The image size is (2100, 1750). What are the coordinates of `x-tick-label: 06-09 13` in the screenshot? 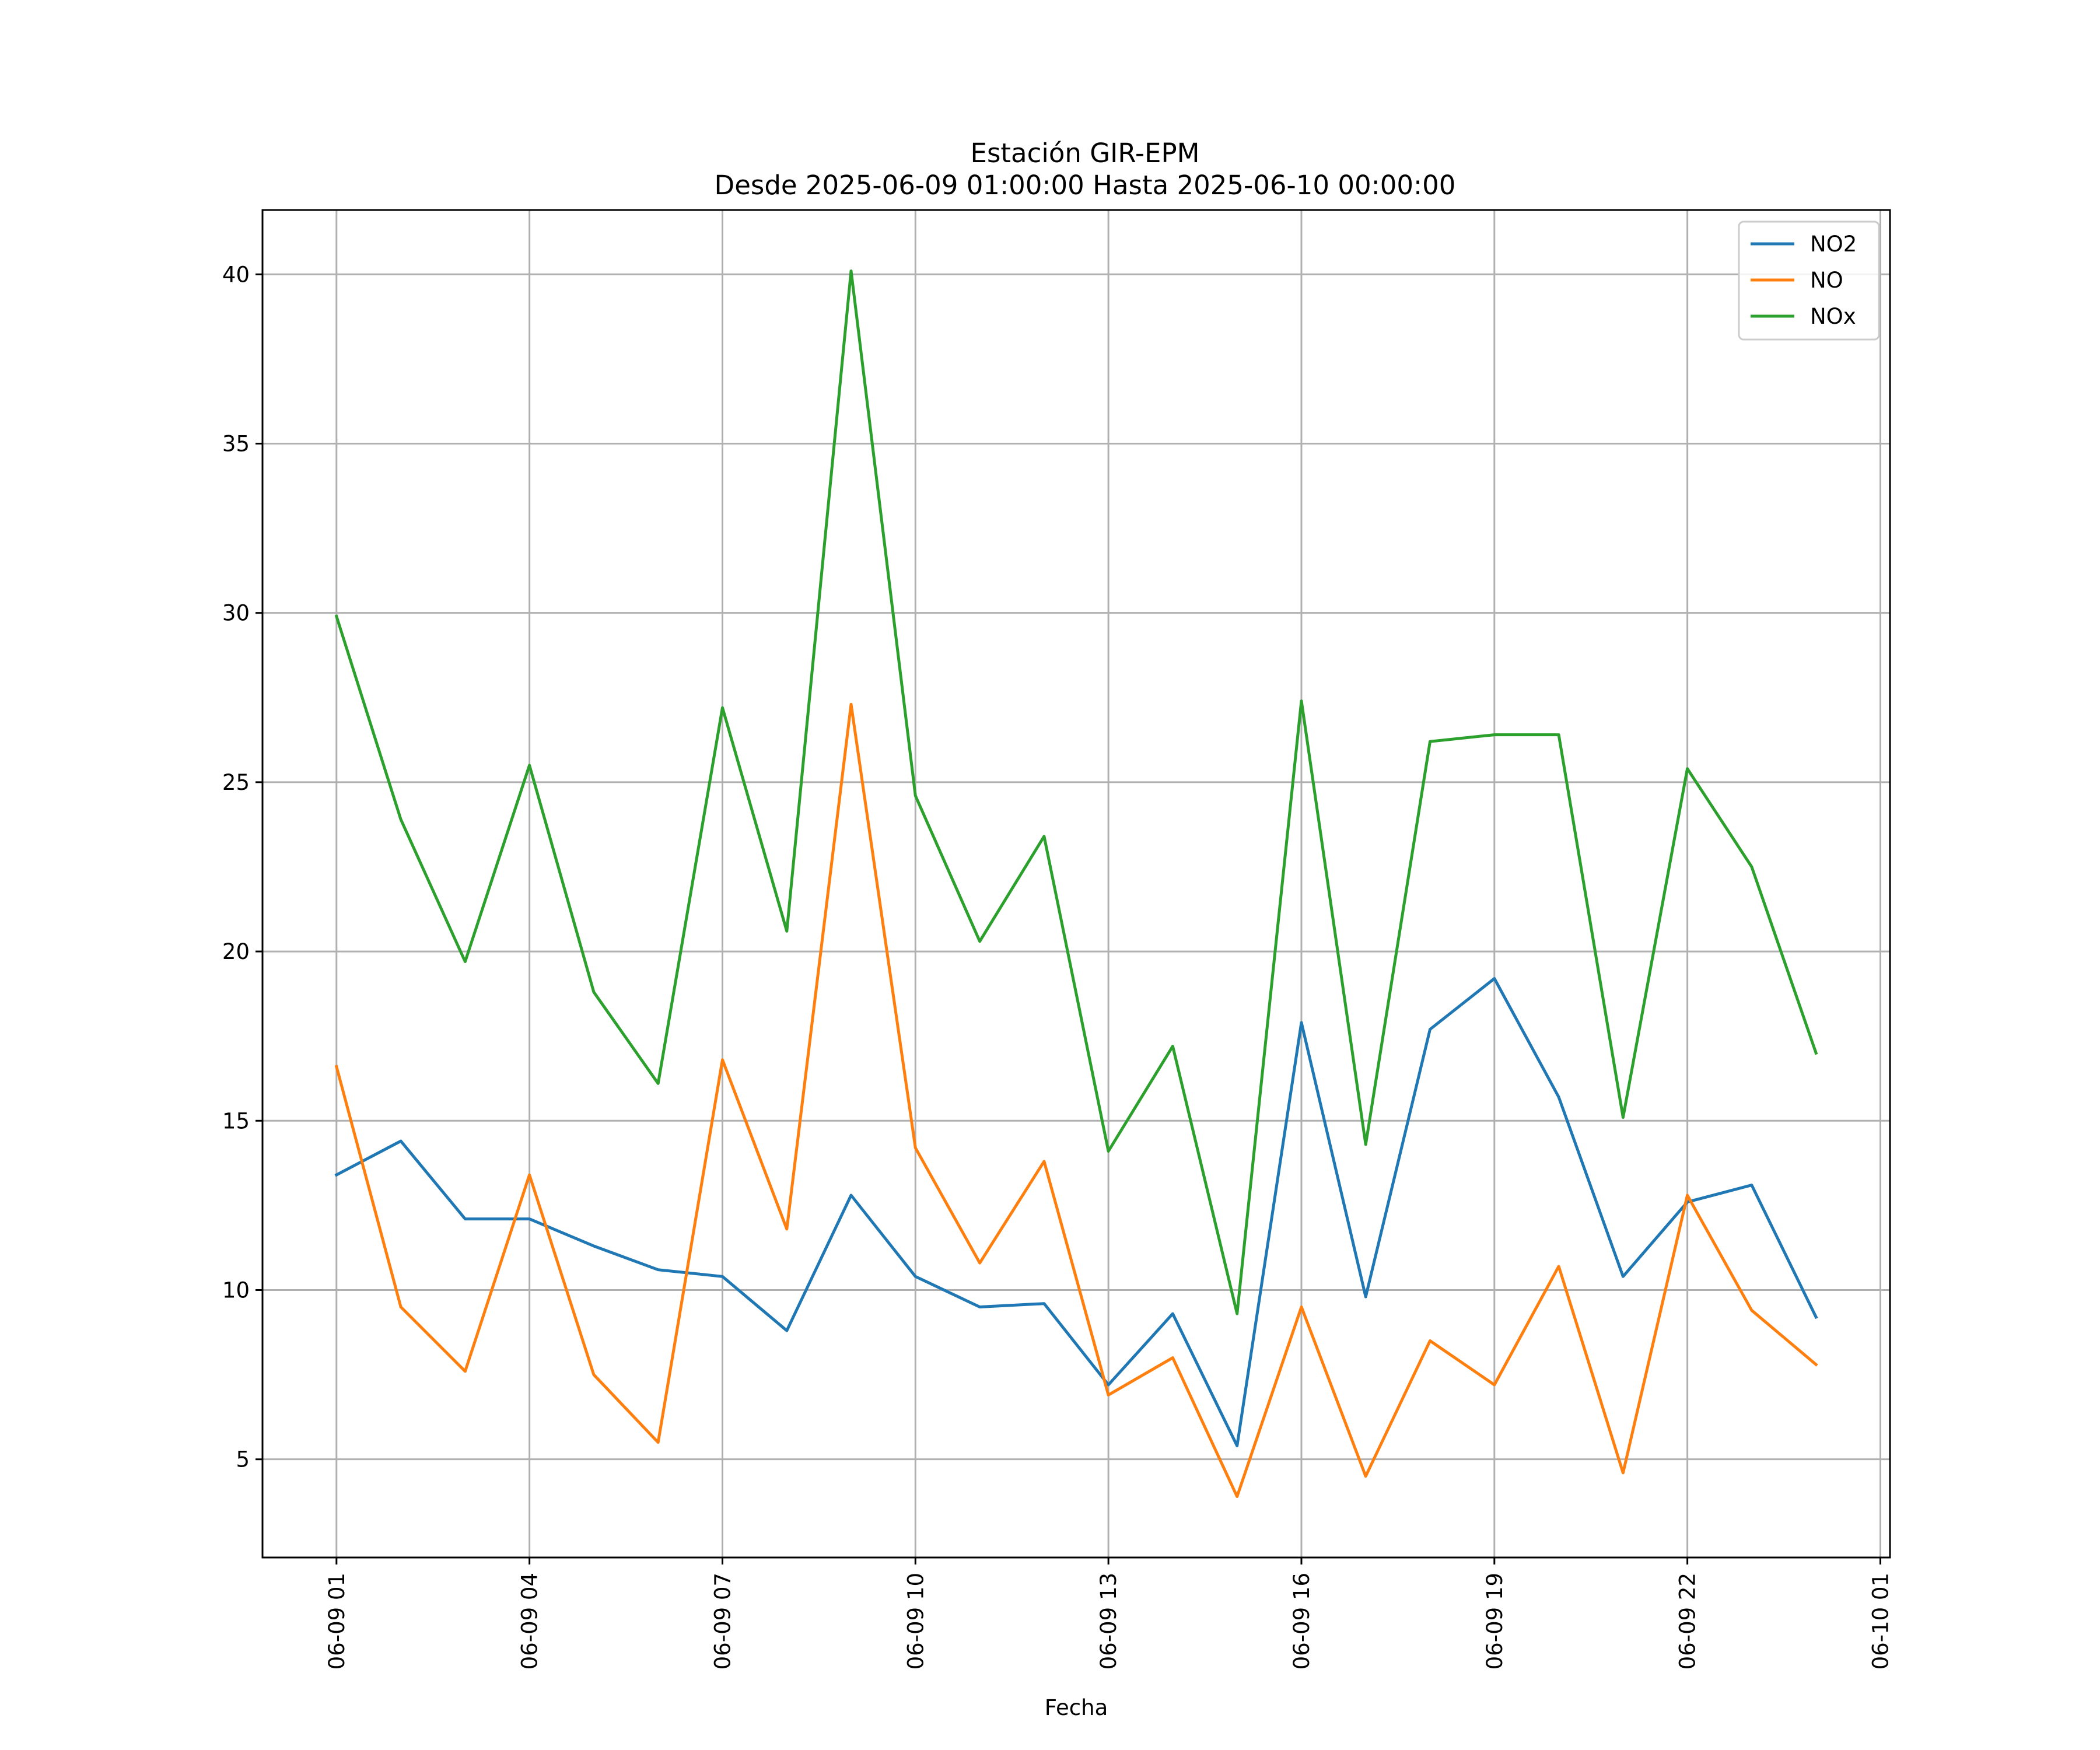 It's located at (1108, 1622).